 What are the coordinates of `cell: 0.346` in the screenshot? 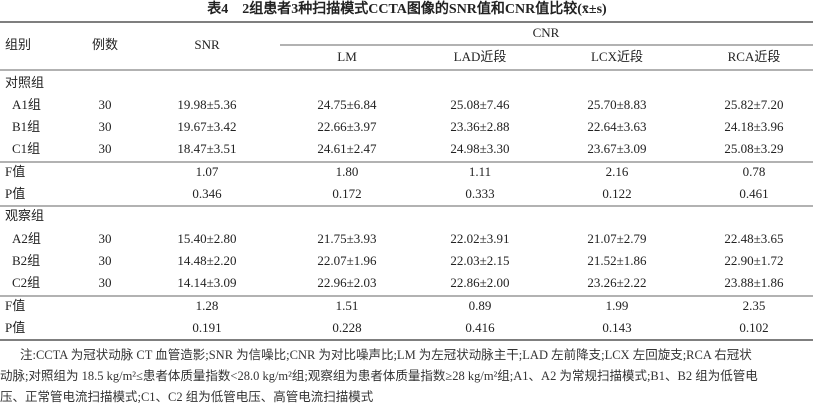 It's located at (207, 193).